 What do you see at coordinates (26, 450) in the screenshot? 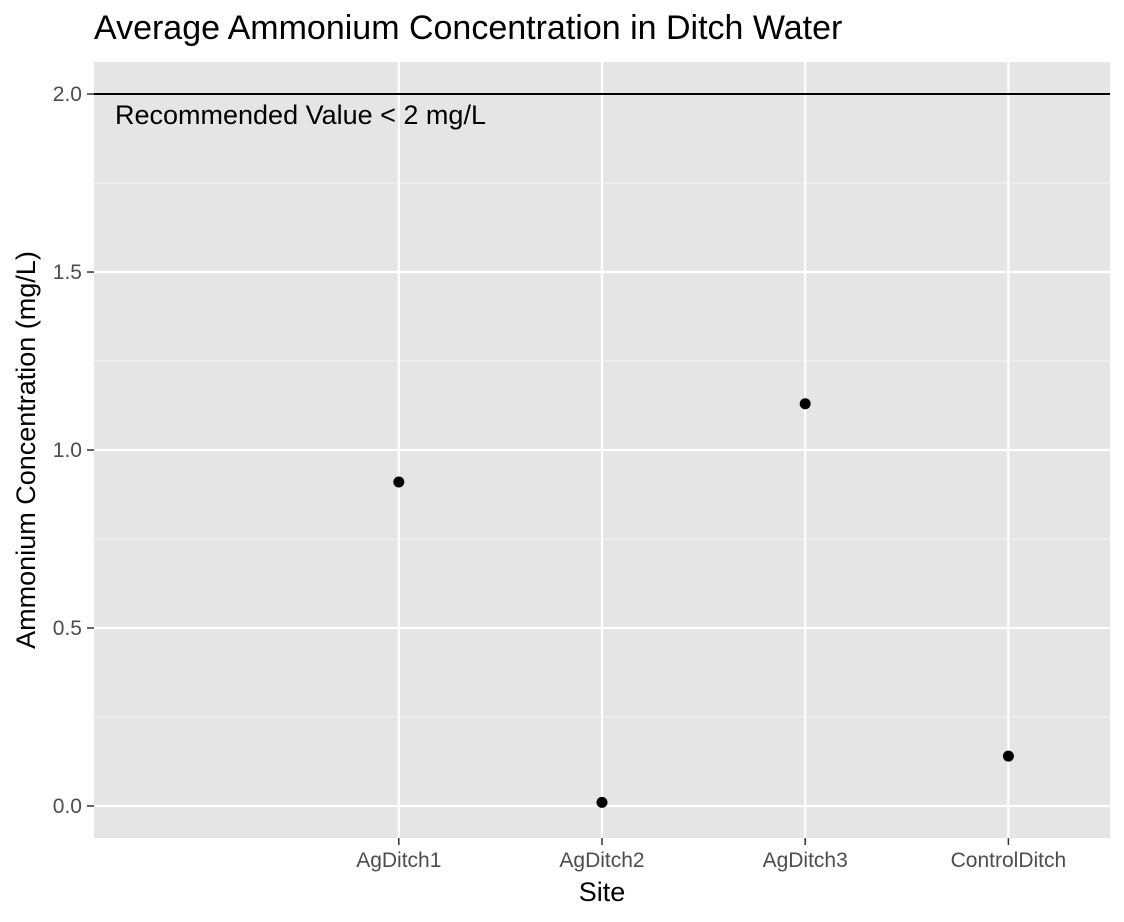
I see `y-axis-title: Ammonium Concentration (mg/L)` at bounding box center [26, 450].